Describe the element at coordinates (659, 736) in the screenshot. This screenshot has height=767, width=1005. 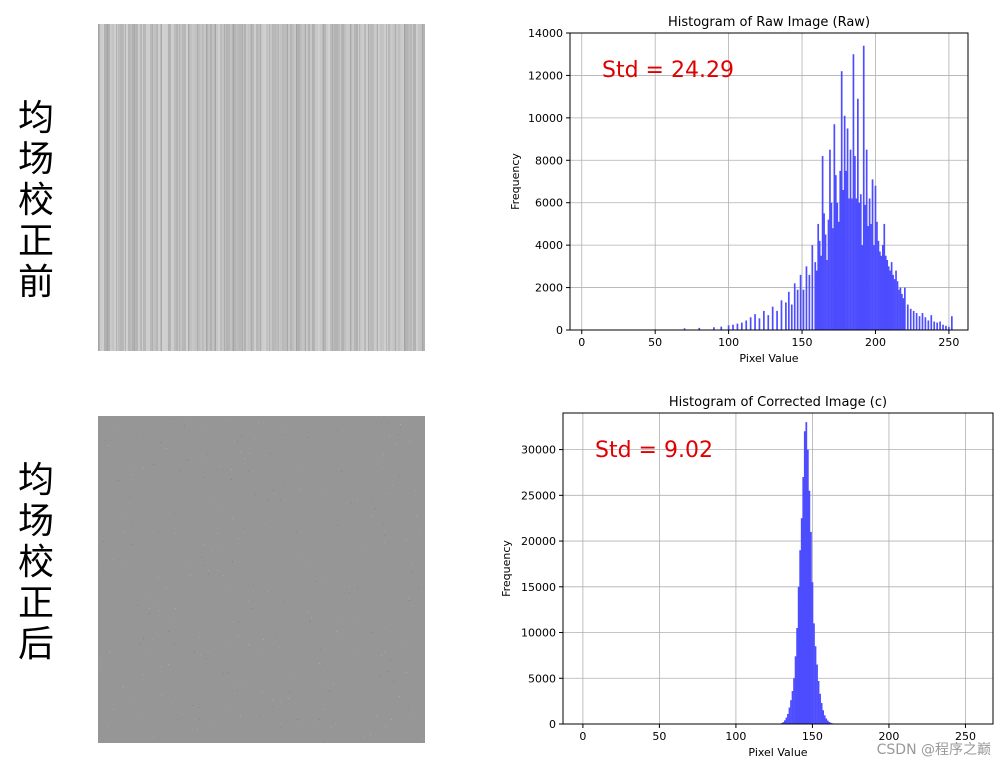
I see `x-tick-label: 50` at that location.